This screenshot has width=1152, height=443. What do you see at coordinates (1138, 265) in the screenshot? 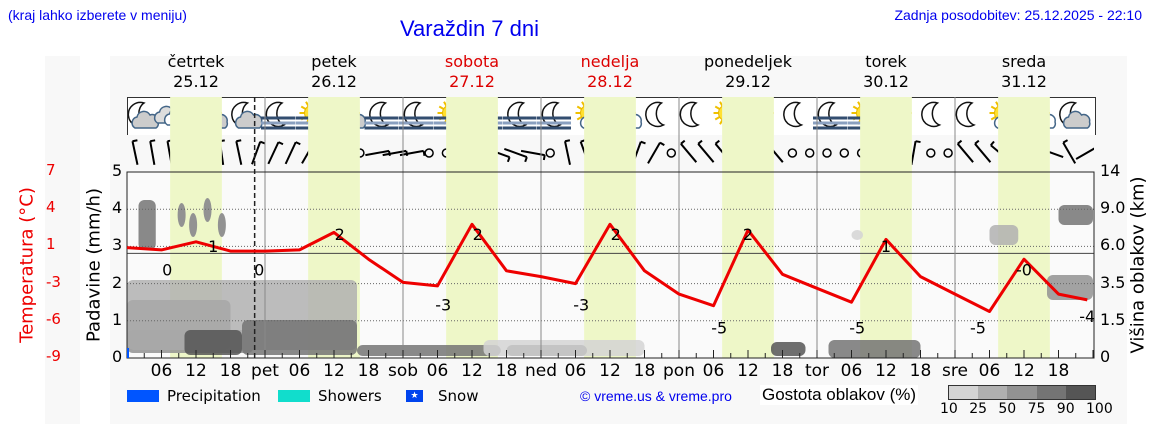
I see `cloud-axis-label: Višina oblakov (km)` at bounding box center [1138, 265].